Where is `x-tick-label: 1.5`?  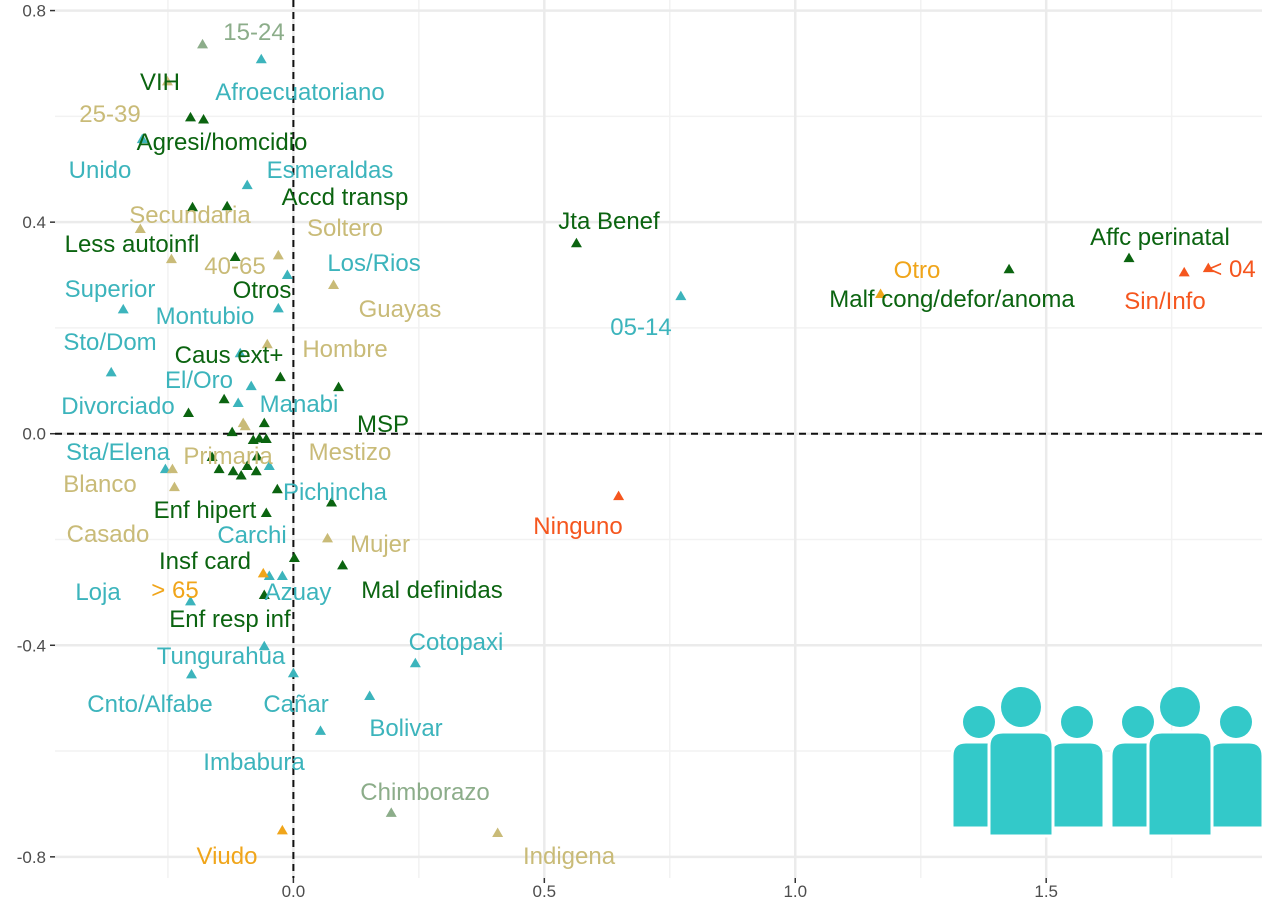 x-tick-label: 1.5 is located at coordinates (1046, 891).